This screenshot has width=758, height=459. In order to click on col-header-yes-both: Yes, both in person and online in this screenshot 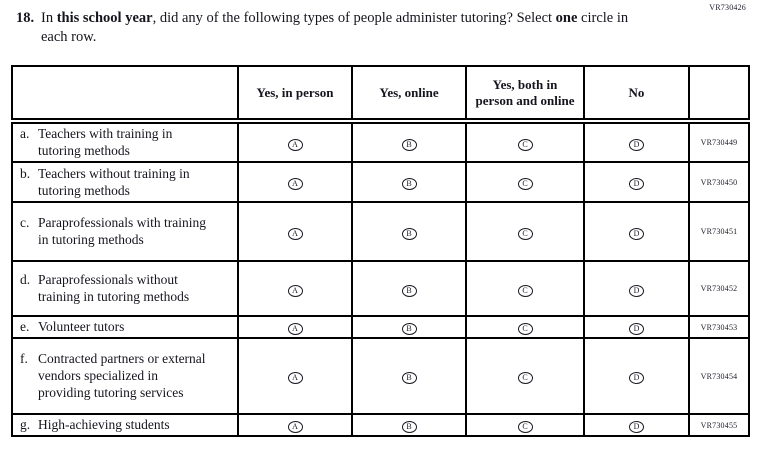, I will do `click(525, 94)`.